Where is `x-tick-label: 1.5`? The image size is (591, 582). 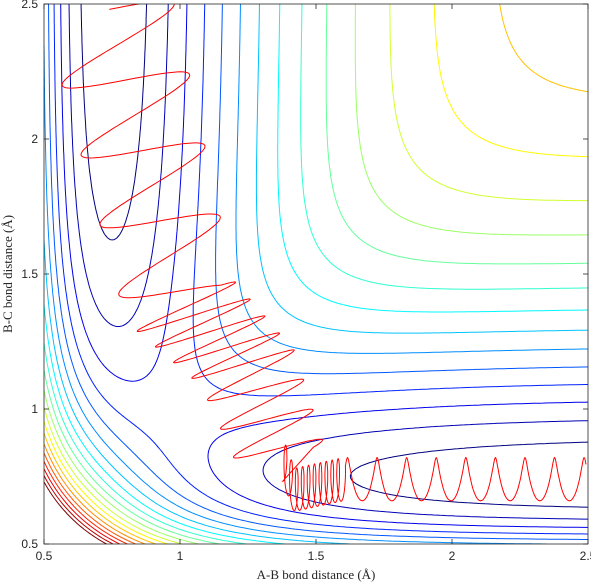 x-tick-label: 1.5 is located at coordinates (316, 556).